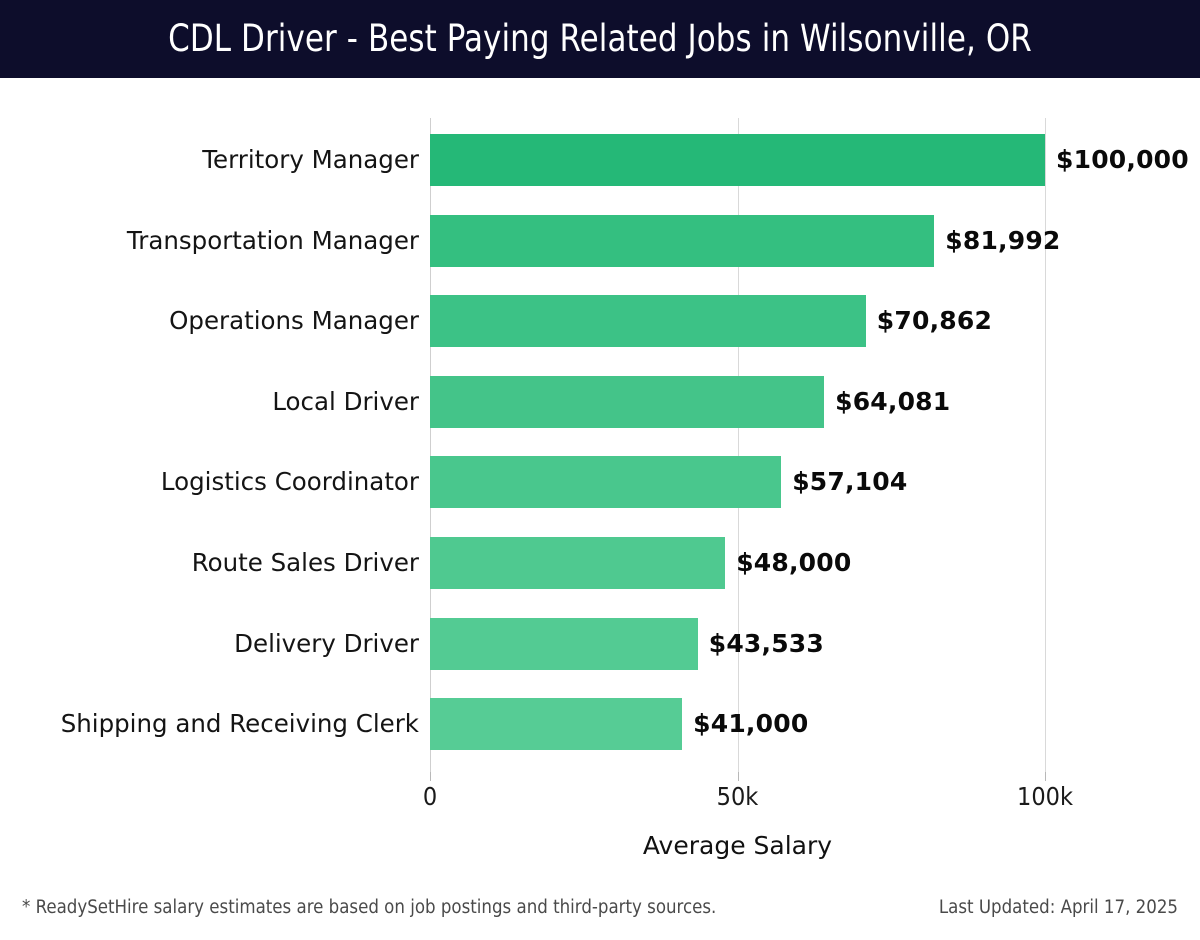  Describe the element at coordinates (737, 845) in the screenshot. I see `x-axis-title: Average Salary` at that location.